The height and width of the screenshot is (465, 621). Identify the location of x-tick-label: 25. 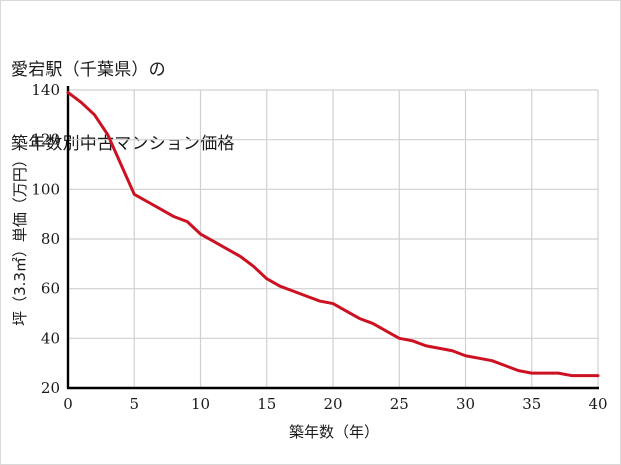
(399, 404).